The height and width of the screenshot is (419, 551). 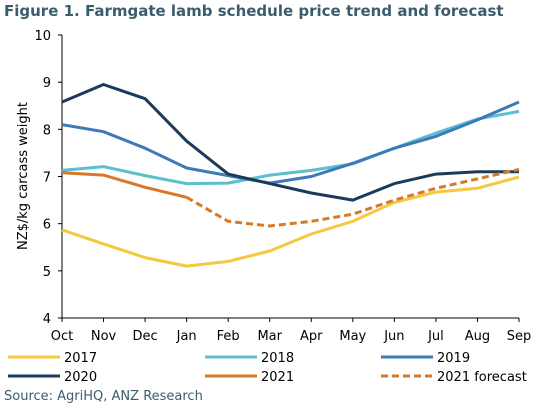 What do you see at coordinates (47, 83) in the screenshot?
I see `y-tick-label: 9` at bounding box center [47, 83].